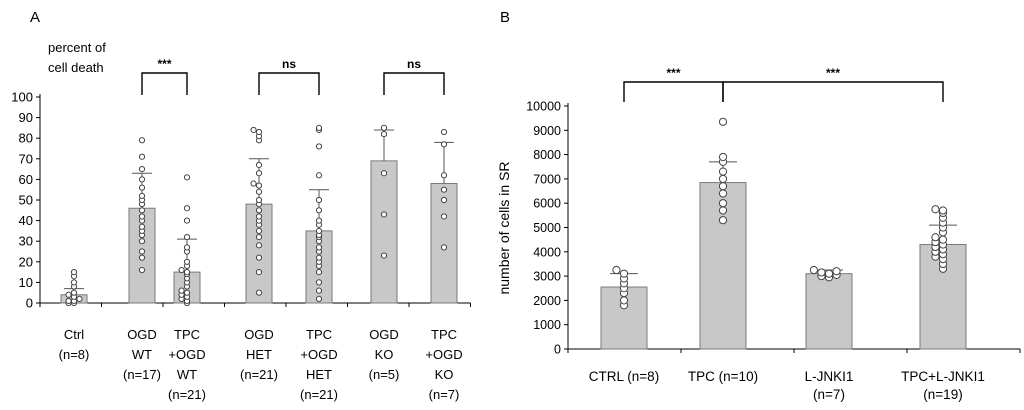 This screenshot has width=1024, height=410. Describe the element at coordinates (26, 241) in the screenshot. I see `y-tick-label: 30` at that location.